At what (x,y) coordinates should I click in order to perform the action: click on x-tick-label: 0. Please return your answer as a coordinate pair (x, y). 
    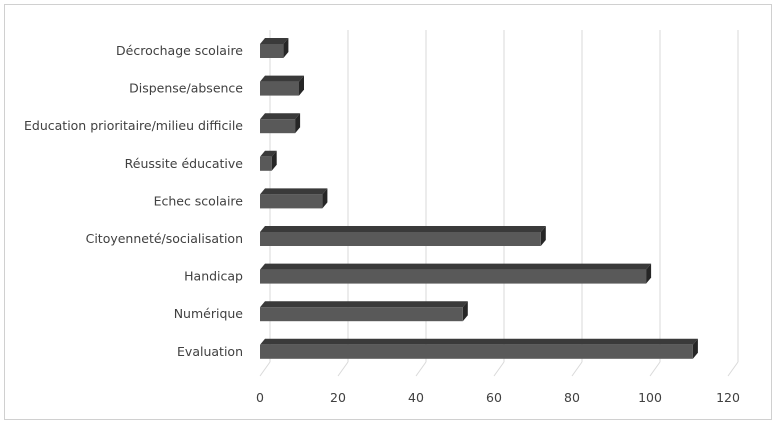
    Looking at the image, I should click on (260, 397).